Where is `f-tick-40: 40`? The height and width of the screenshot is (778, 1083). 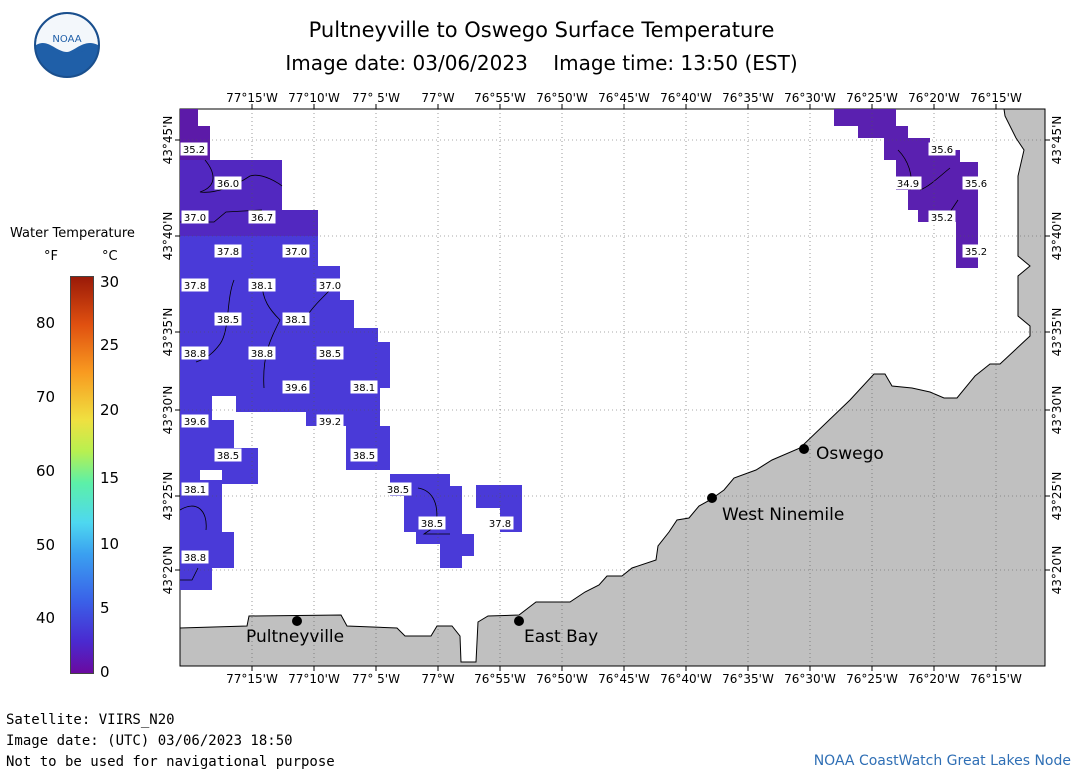
f-tick-40: 40 is located at coordinates (46, 618).